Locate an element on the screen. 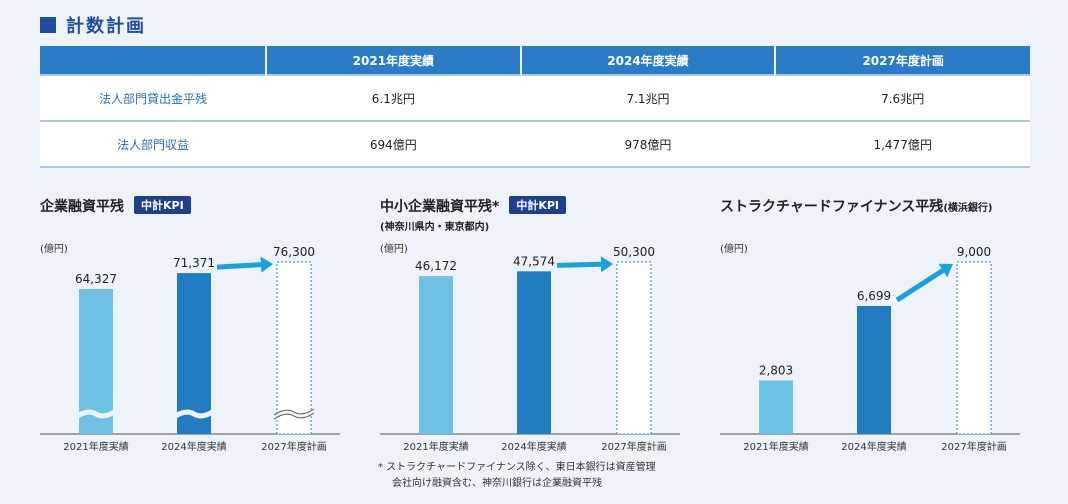 The image size is (1068, 504). table-cell: 6.1兆円 is located at coordinates (393, 97).